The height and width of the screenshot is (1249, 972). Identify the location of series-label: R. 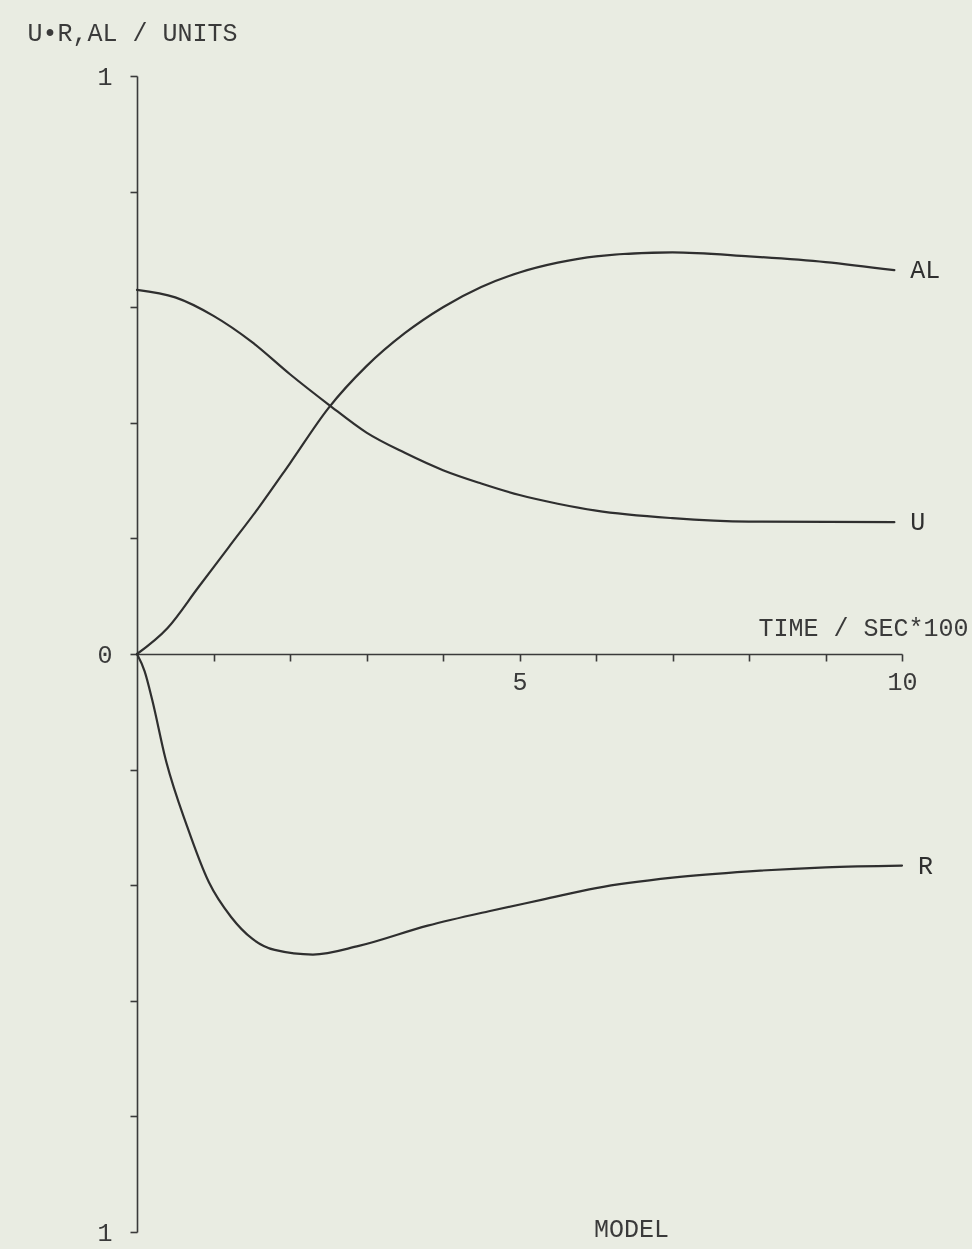
(926, 867).